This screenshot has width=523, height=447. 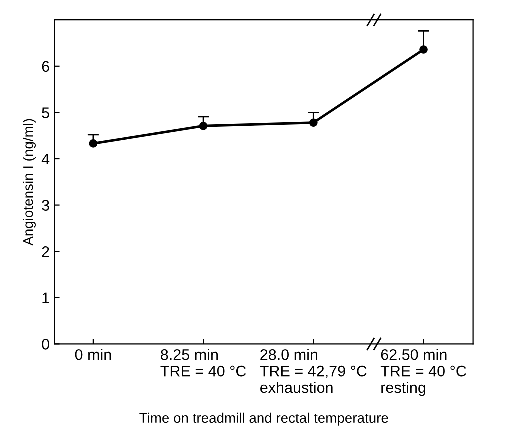 I want to click on x-axis-title: Time on treadmill and rectal temperature, so click(x=264, y=419).